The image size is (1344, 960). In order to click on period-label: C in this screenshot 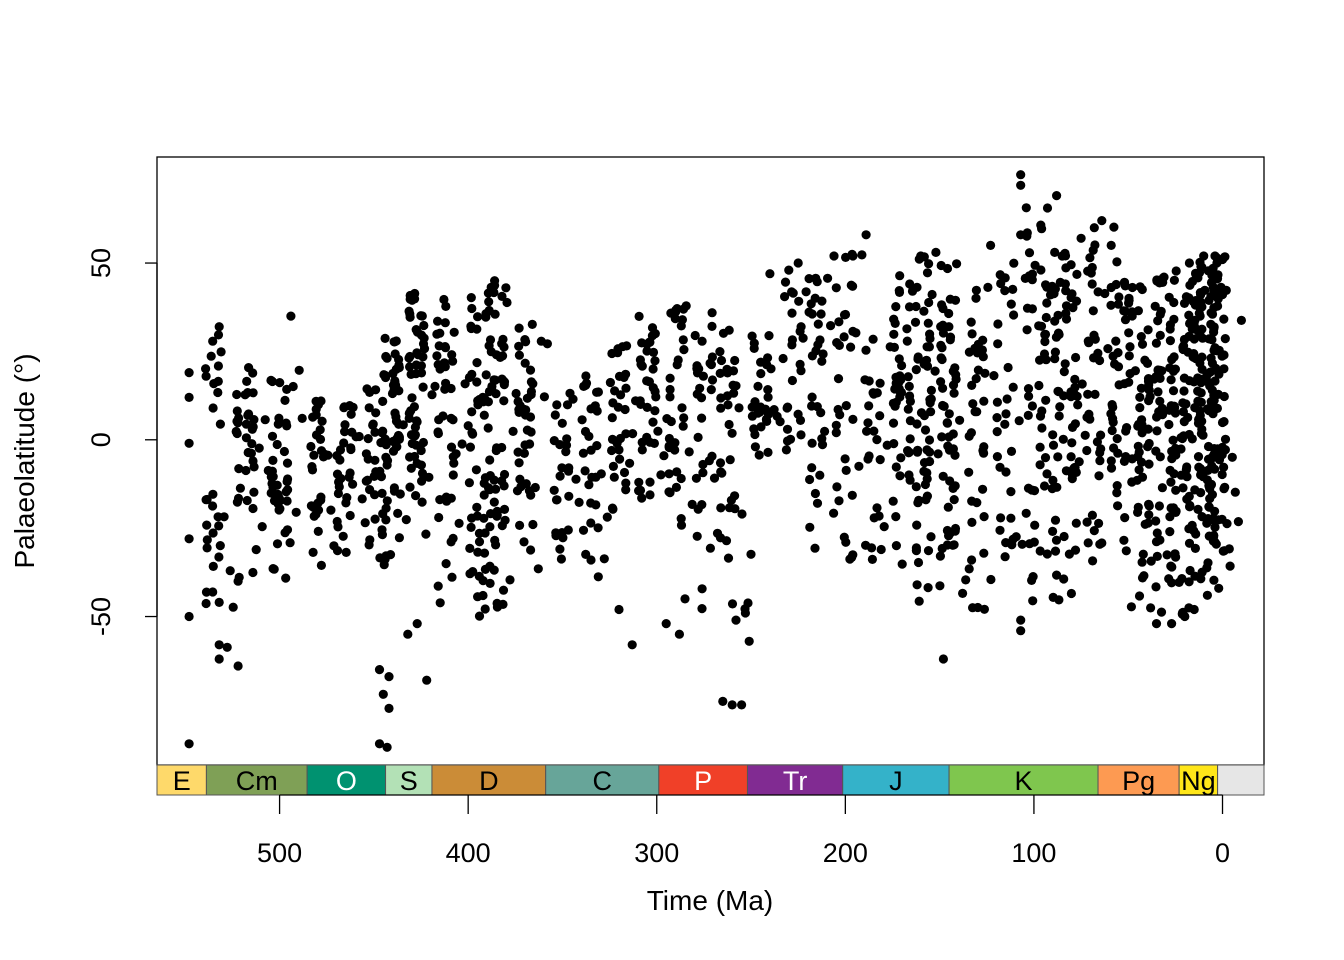, I will do `click(603, 781)`.